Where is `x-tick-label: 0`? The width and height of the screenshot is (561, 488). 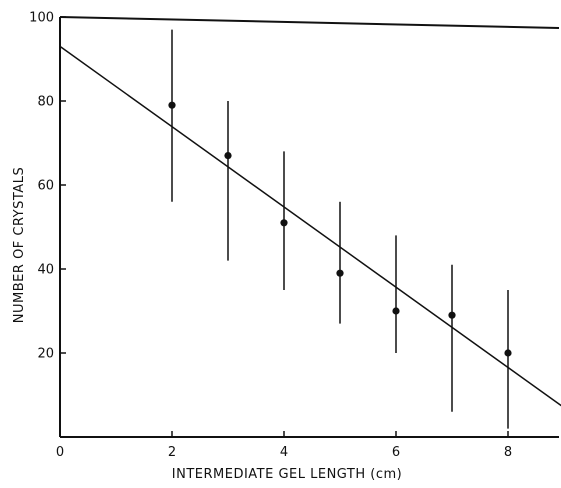 x-tick-label: 0 is located at coordinates (60, 452).